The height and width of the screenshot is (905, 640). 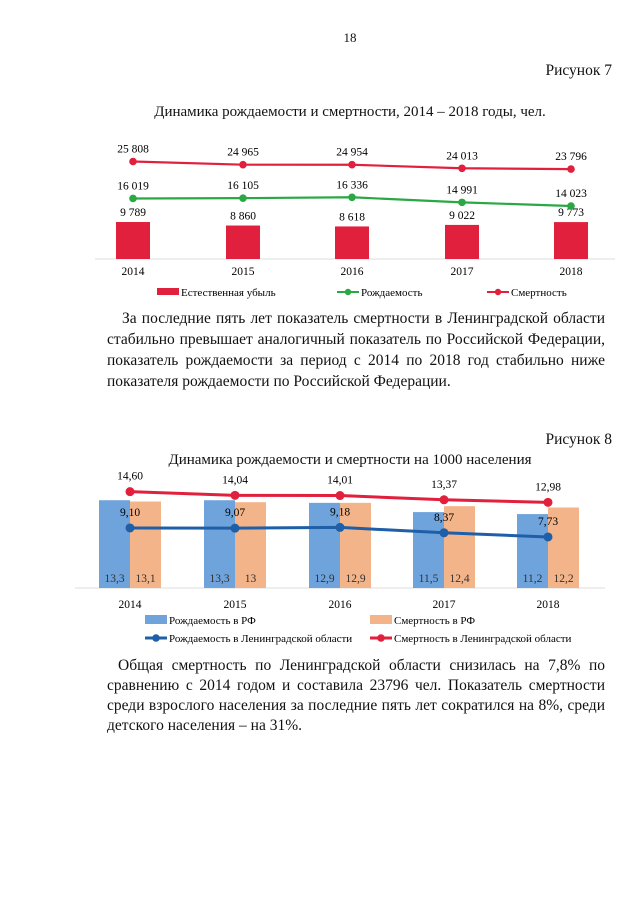 What do you see at coordinates (459, 579) in the screenshot?
I see `bar-value-label: 12,4` at bounding box center [459, 579].